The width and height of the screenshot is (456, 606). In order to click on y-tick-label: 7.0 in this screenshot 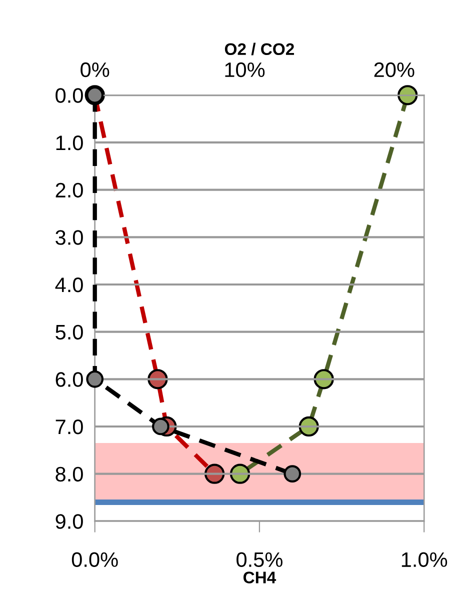, I will do `click(69, 426)`.